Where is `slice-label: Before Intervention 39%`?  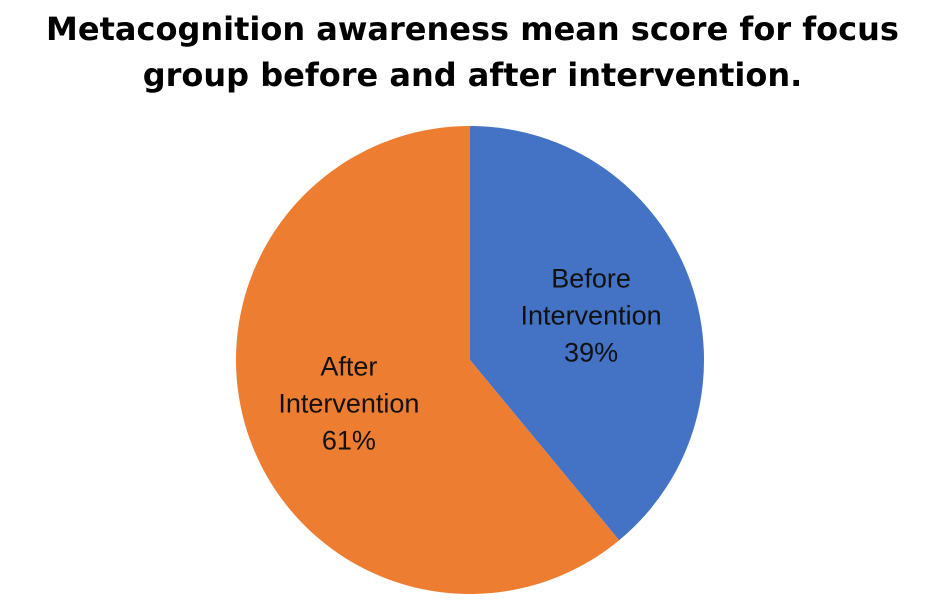
slice-label: Before Intervention 39% is located at coordinates (591, 316).